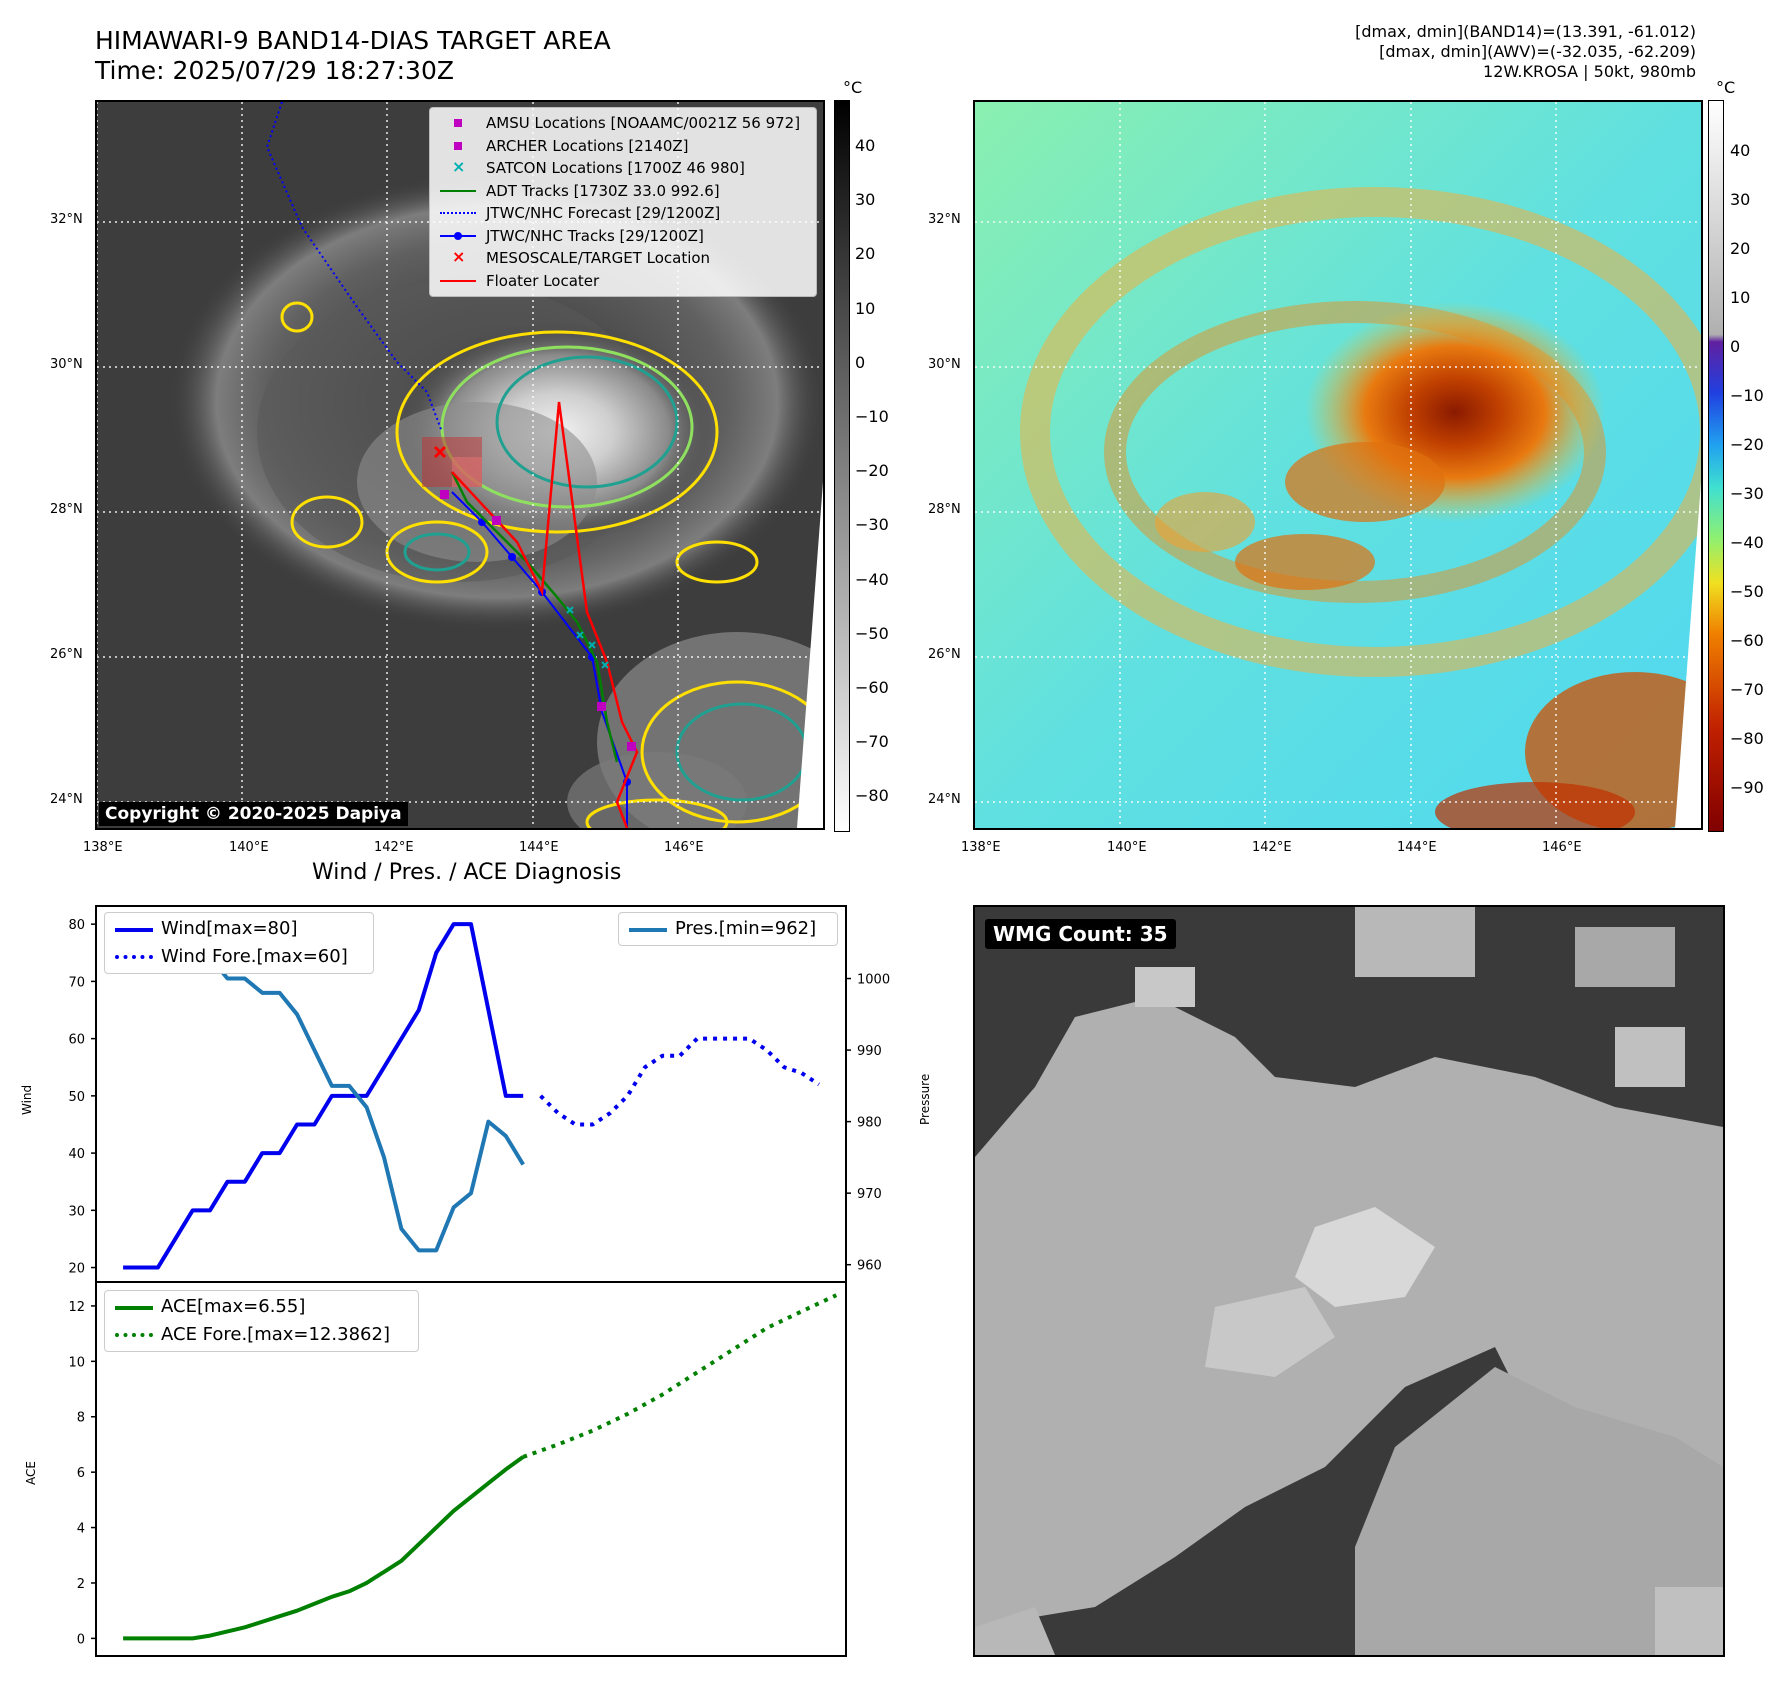  I want to click on info-storm: 12W.KROSA | 50kt, 980mb, so click(1589, 71).